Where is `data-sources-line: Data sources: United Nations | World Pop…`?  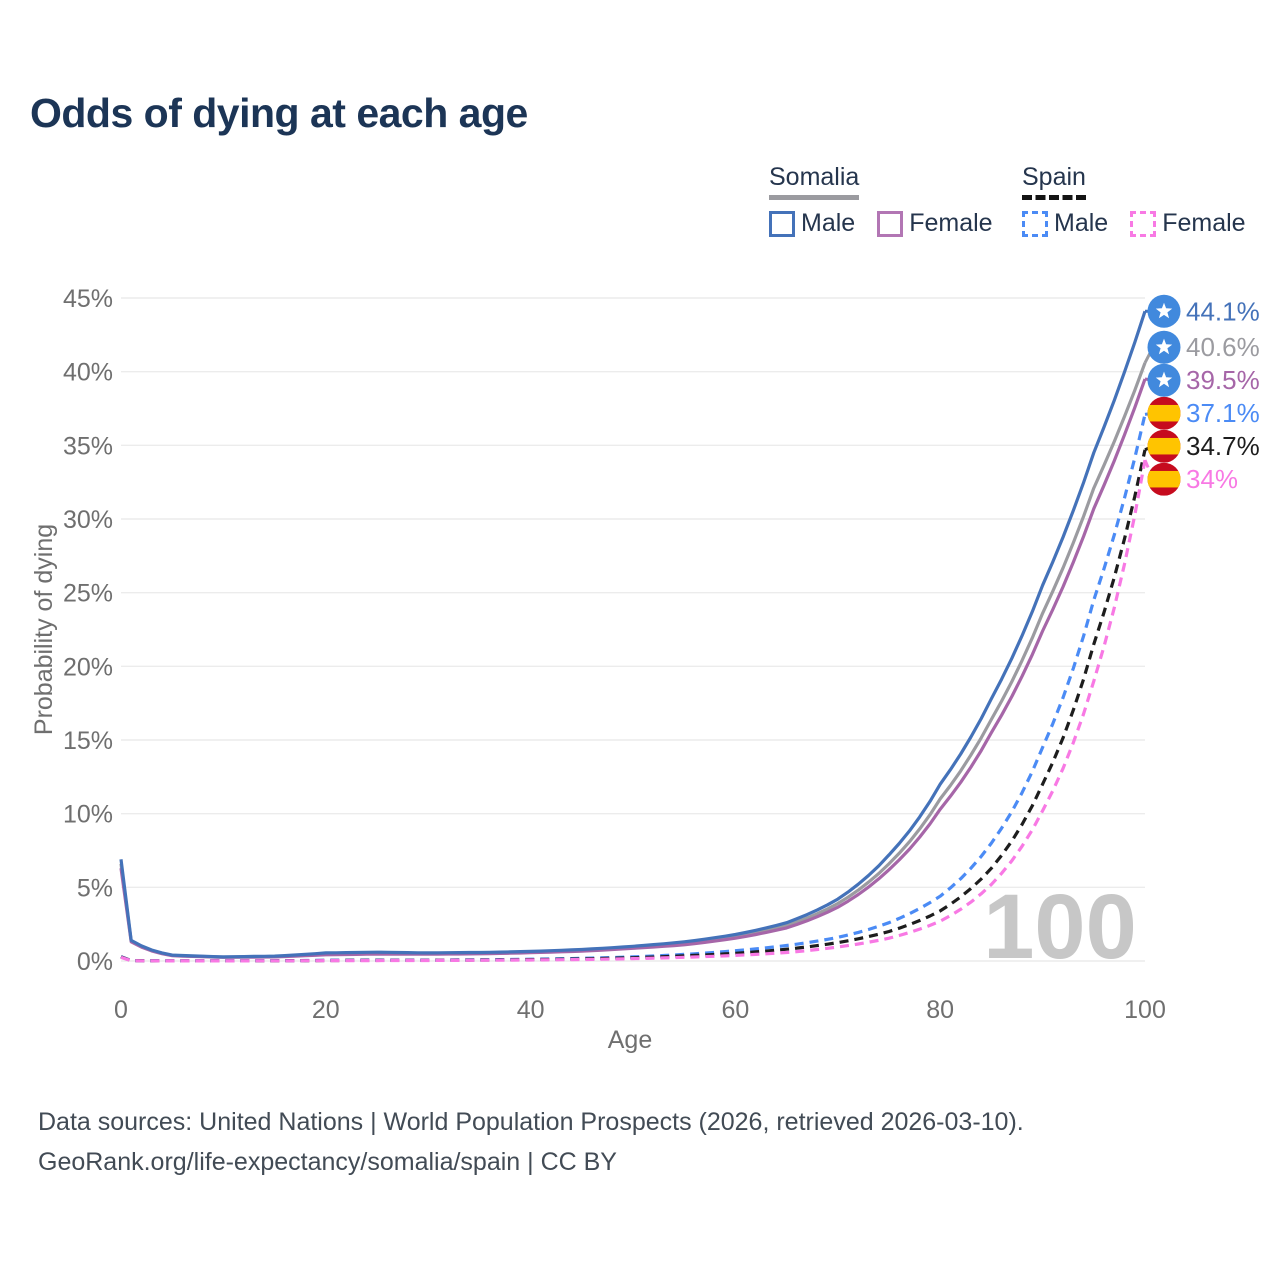
data-sources-line: Data sources: United Nations | World Pop… is located at coordinates (531, 1122).